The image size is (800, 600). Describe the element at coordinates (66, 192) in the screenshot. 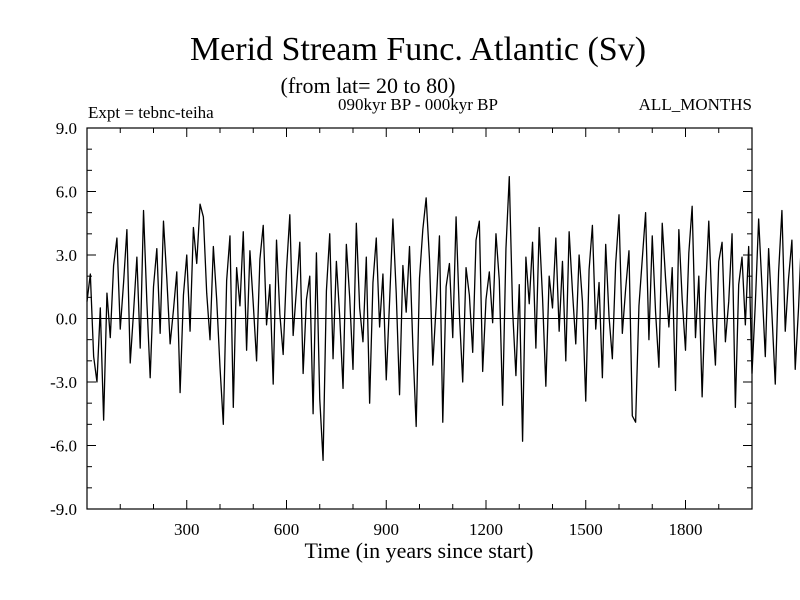

I see `y-tick-label: 6.0` at that location.